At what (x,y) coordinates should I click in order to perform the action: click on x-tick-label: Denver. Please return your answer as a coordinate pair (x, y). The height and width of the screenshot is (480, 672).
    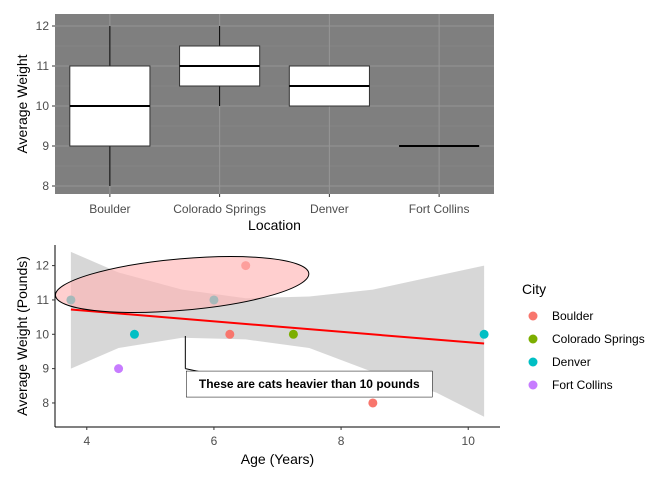
    Looking at the image, I should click on (329, 209).